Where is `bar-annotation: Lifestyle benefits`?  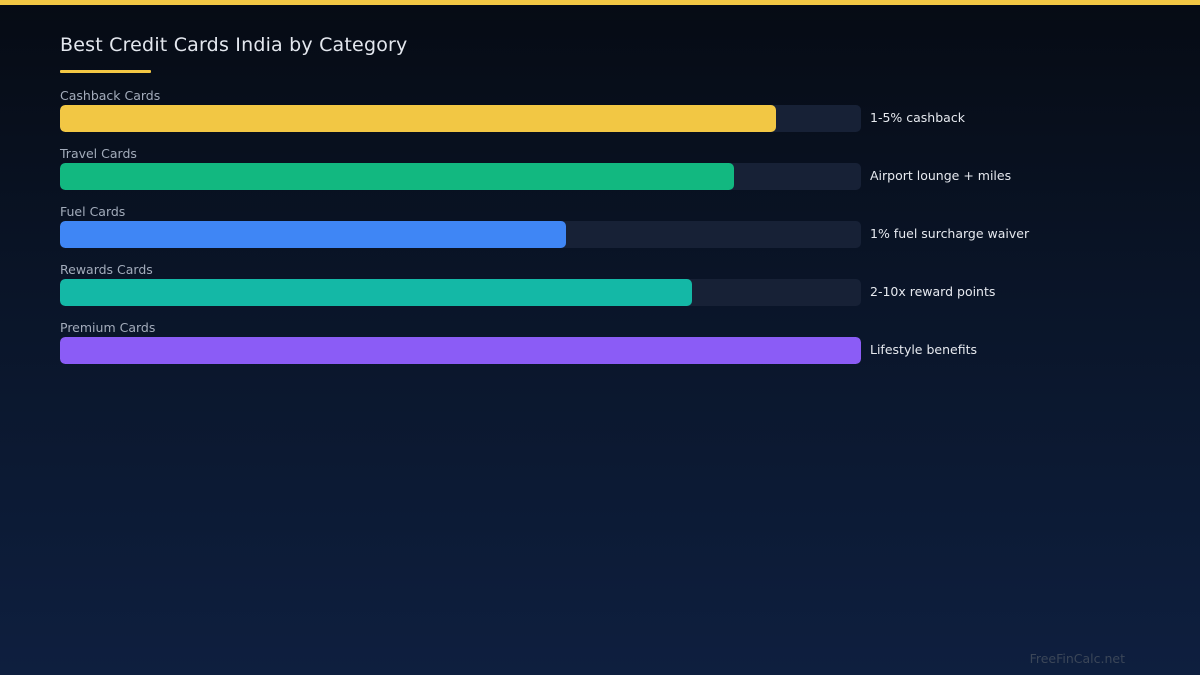 bar-annotation: Lifestyle benefits is located at coordinates (924, 349).